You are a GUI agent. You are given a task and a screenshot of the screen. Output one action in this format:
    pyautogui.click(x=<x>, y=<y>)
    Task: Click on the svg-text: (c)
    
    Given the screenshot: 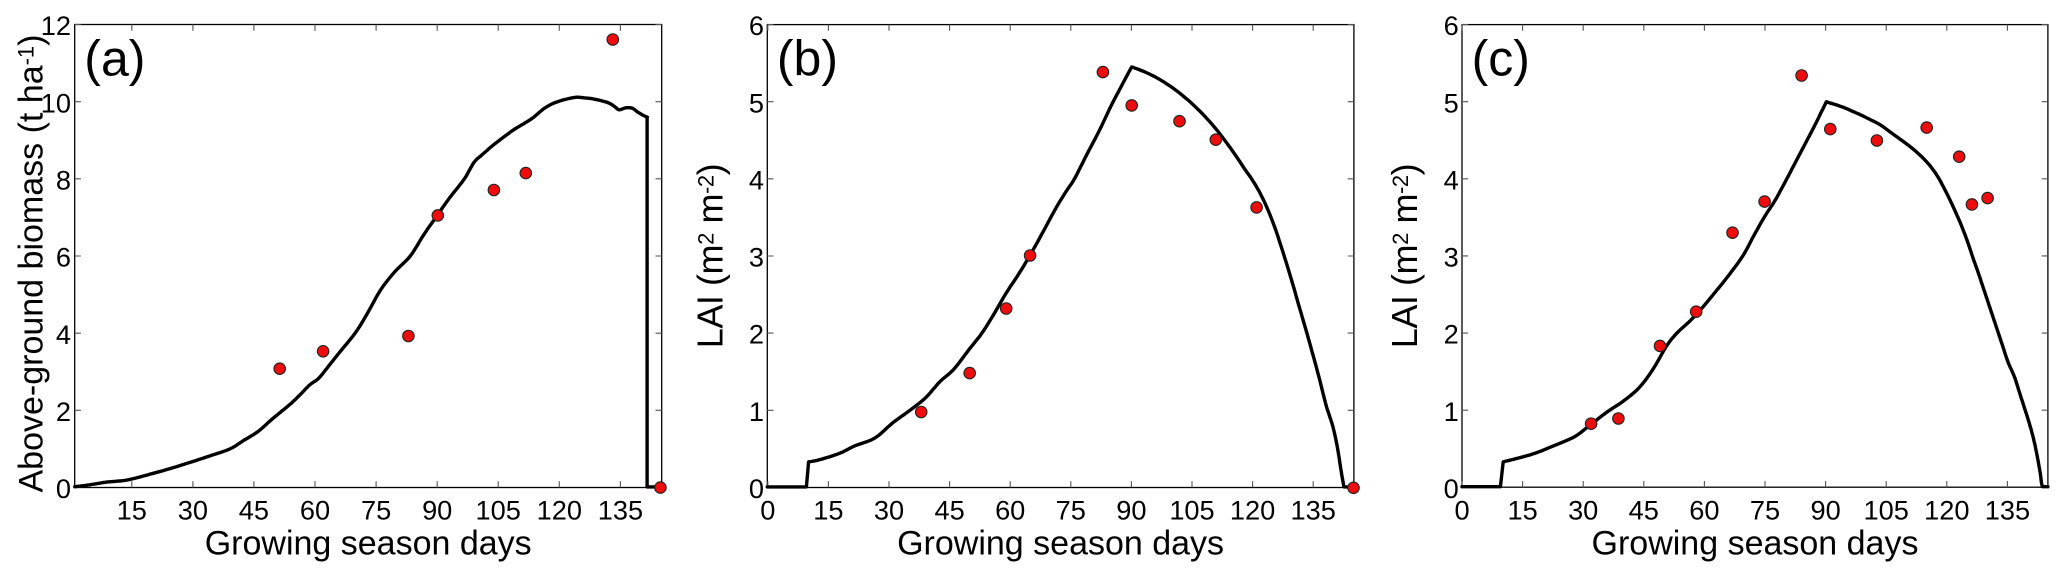 What is the action you would take?
    pyautogui.click(x=1501, y=59)
    